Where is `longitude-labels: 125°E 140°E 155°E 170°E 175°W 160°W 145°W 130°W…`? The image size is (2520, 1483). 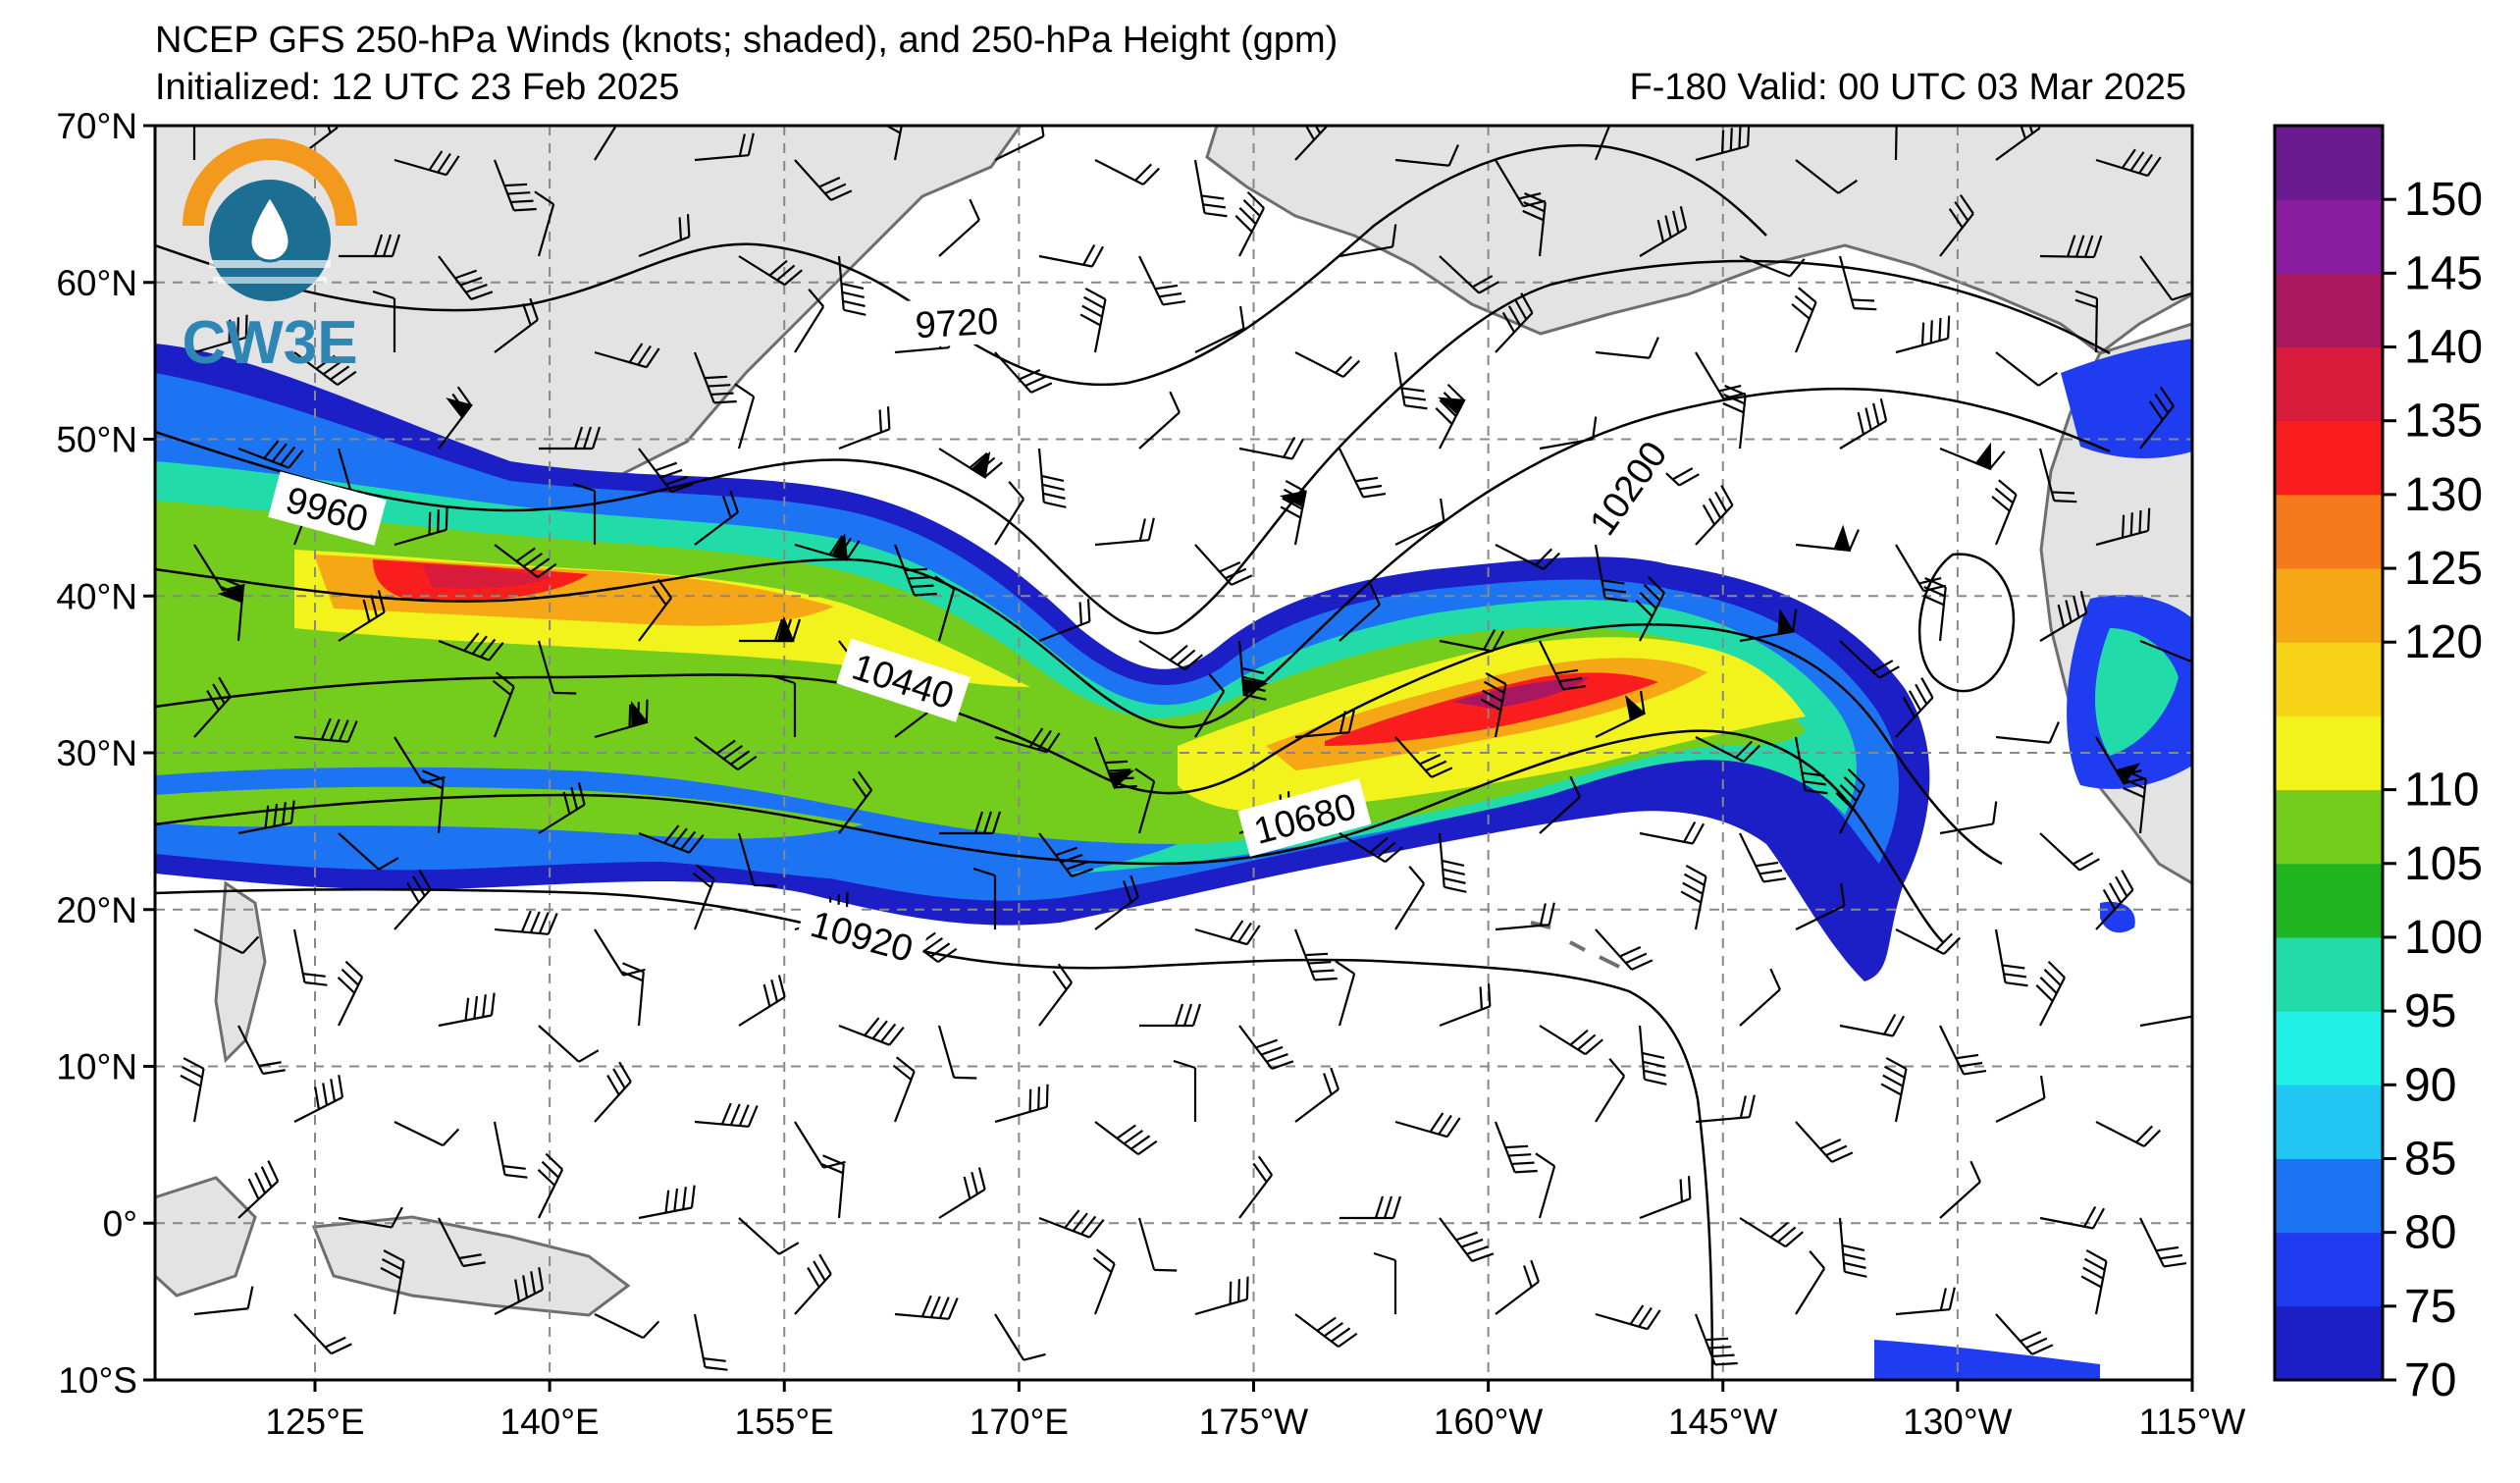
longitude-labels: 125°E 140°E 155°E 170°E 175°W 160°W 145°W 130°W… is located at coordinates (1255, 1411).